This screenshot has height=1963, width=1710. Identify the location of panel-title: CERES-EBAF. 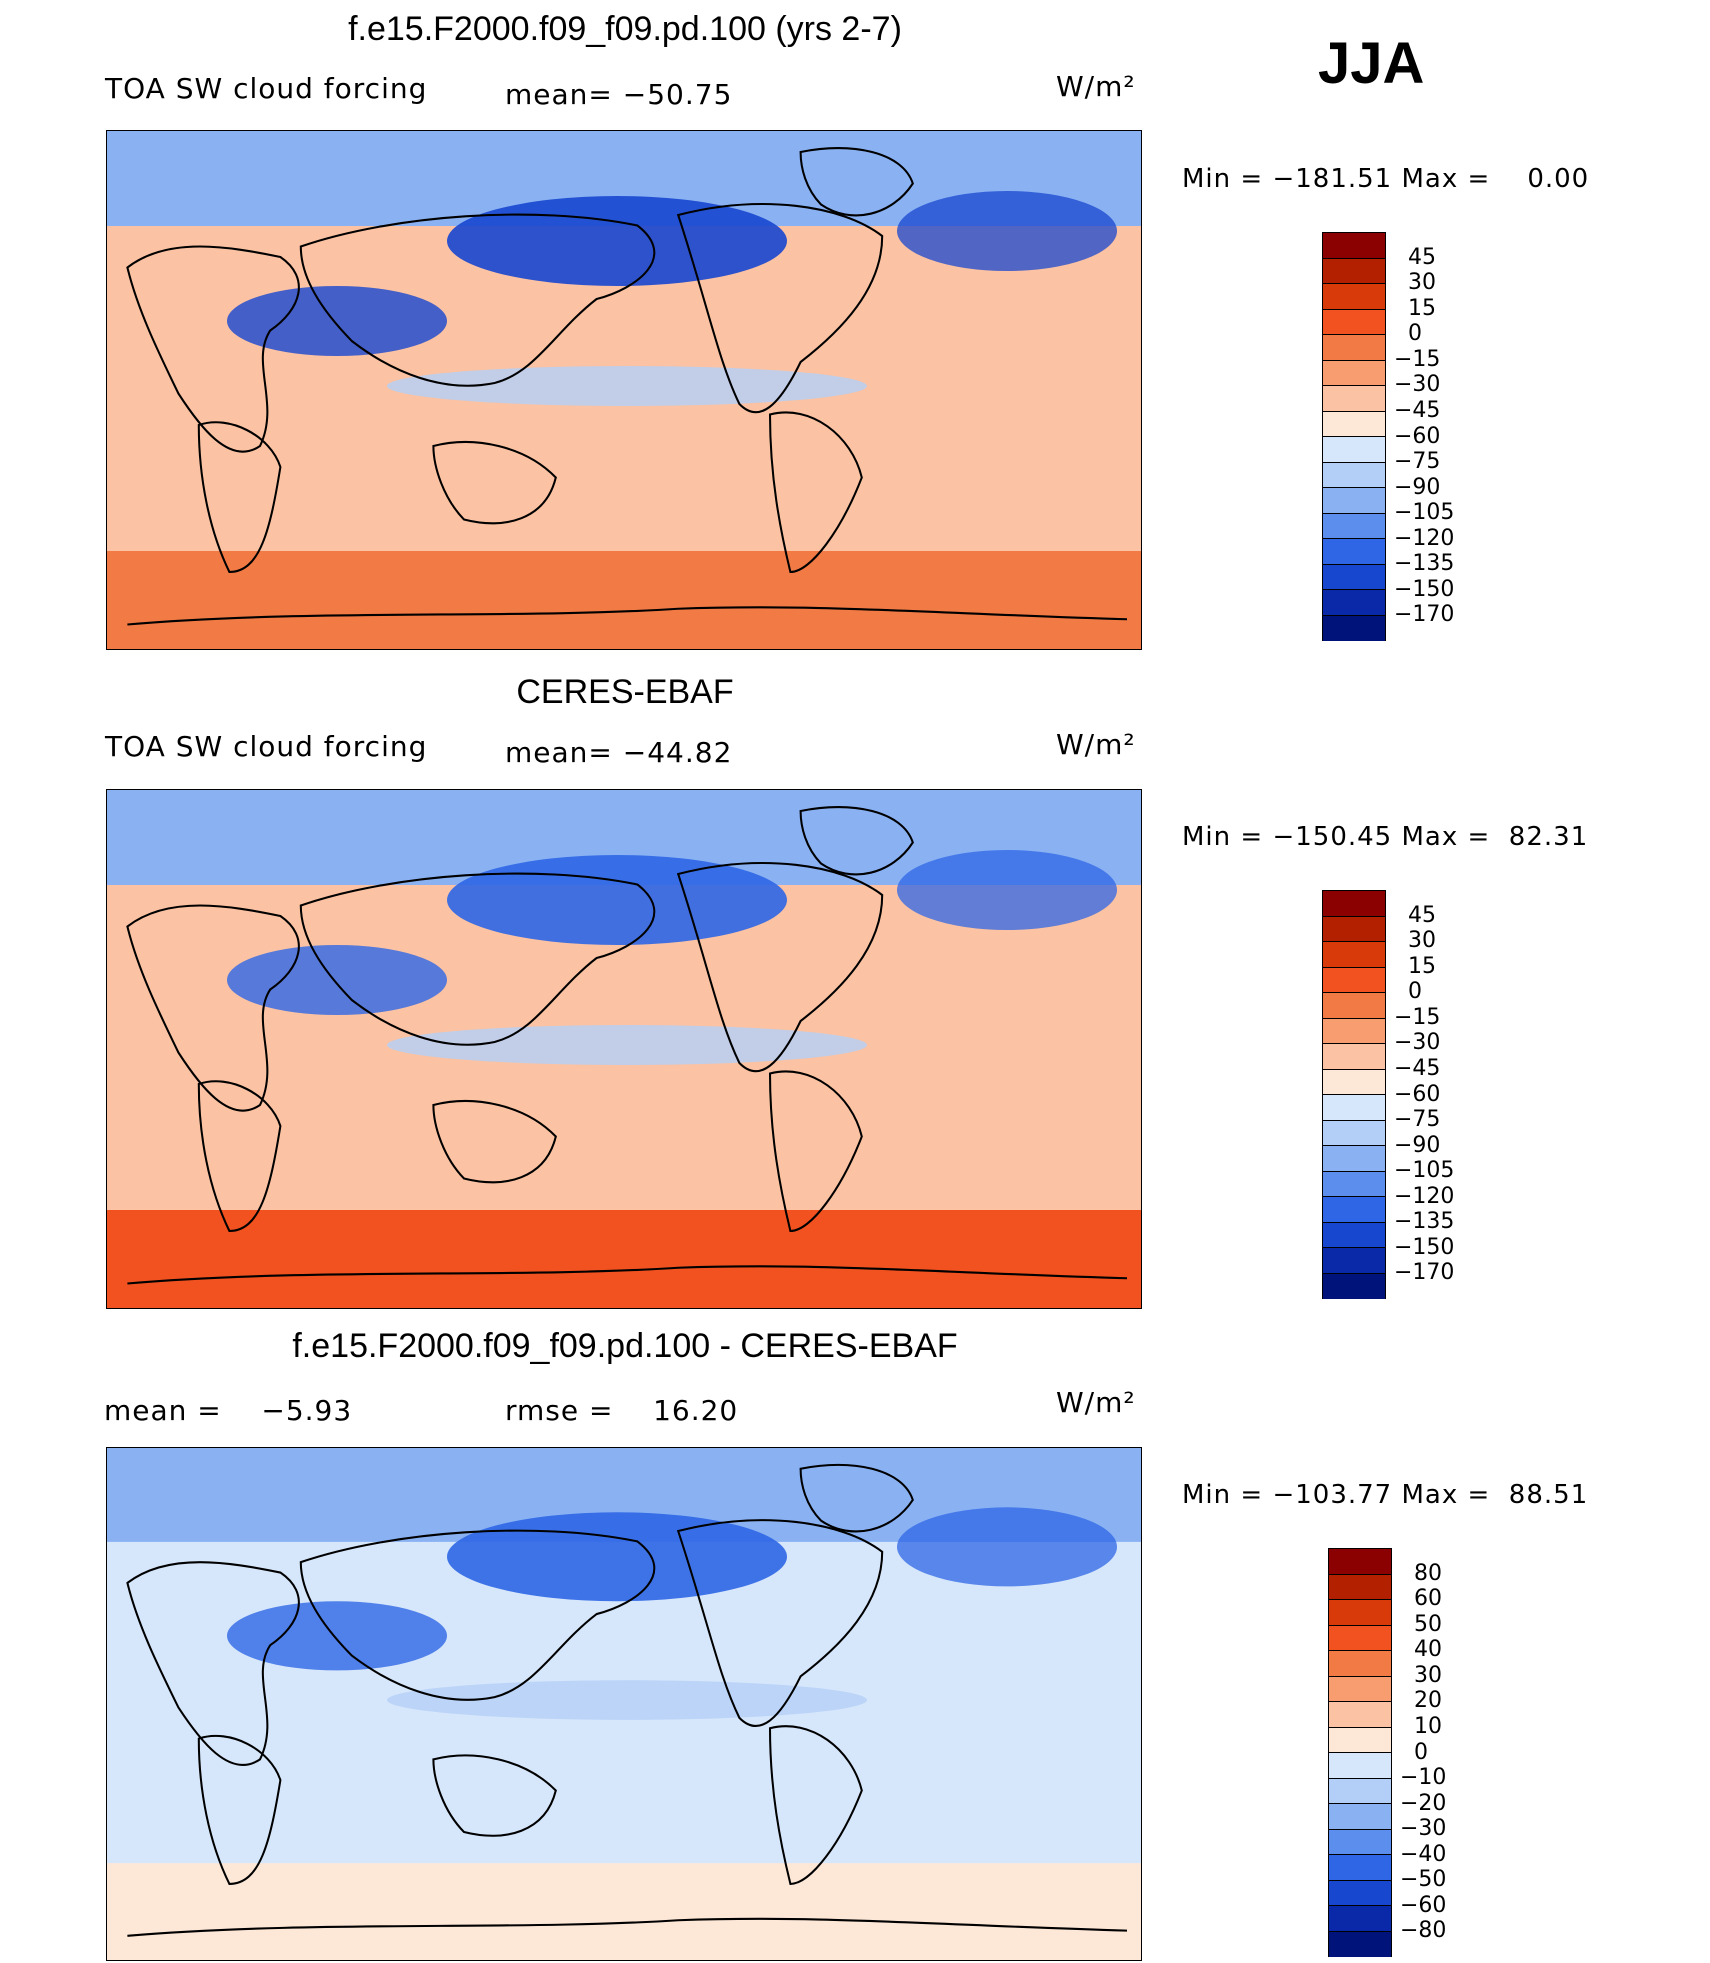
(625, 692).